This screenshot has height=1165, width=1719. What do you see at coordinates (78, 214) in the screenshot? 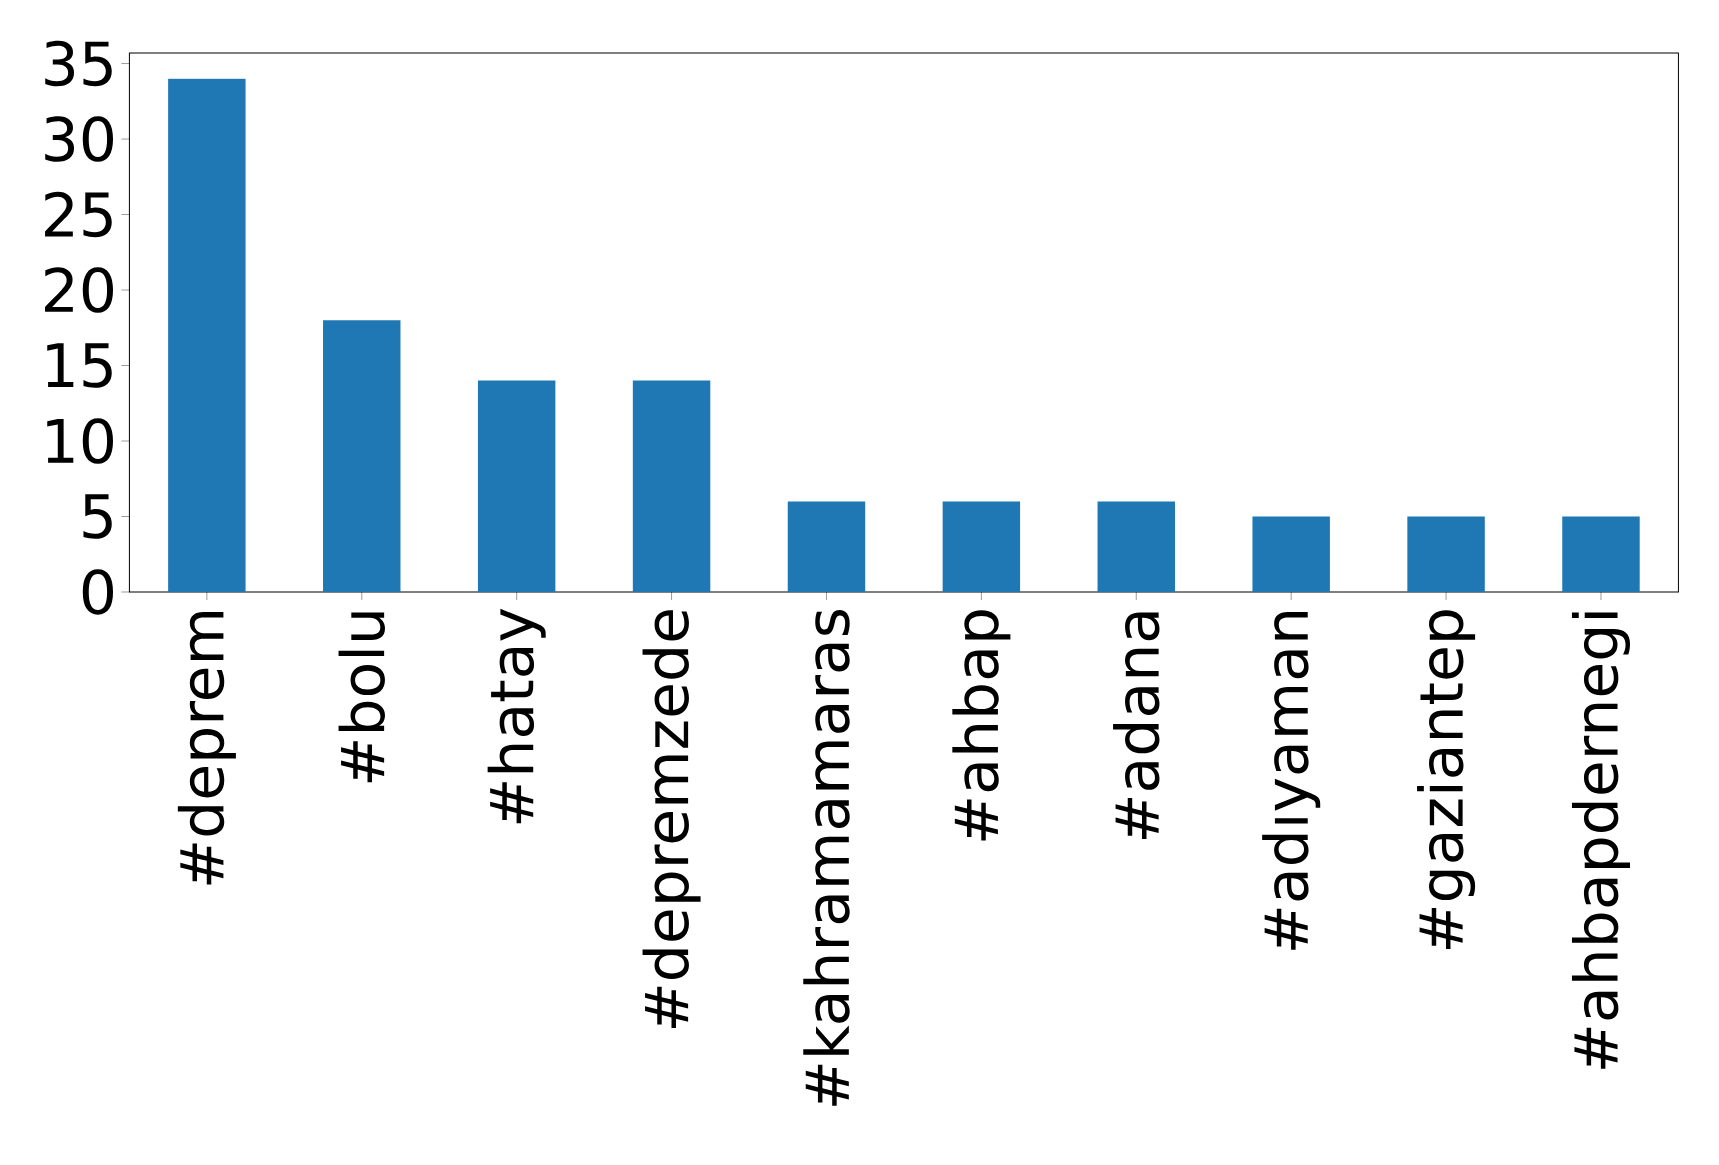
I see `y-tick-label: 25` at bounding box center [78, 214].